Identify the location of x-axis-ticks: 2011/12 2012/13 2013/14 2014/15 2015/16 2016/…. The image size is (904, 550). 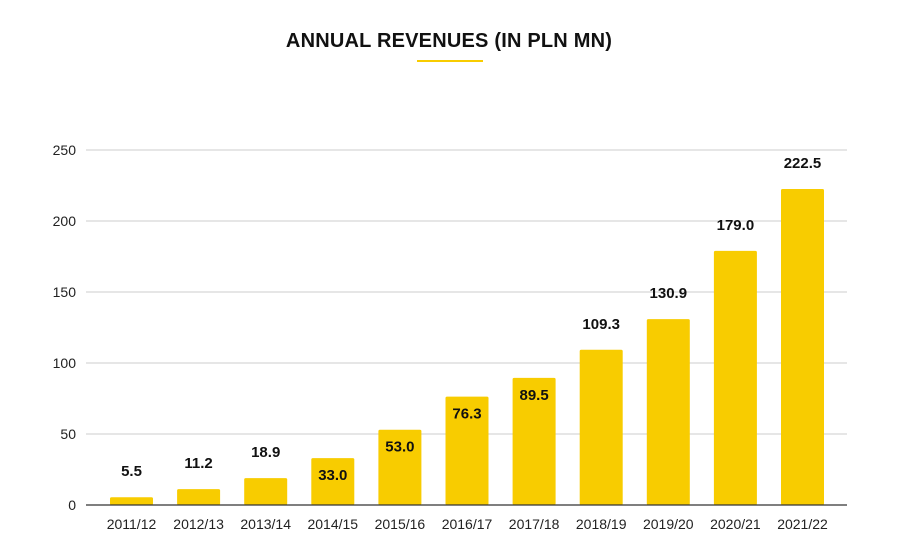
(467, 524).